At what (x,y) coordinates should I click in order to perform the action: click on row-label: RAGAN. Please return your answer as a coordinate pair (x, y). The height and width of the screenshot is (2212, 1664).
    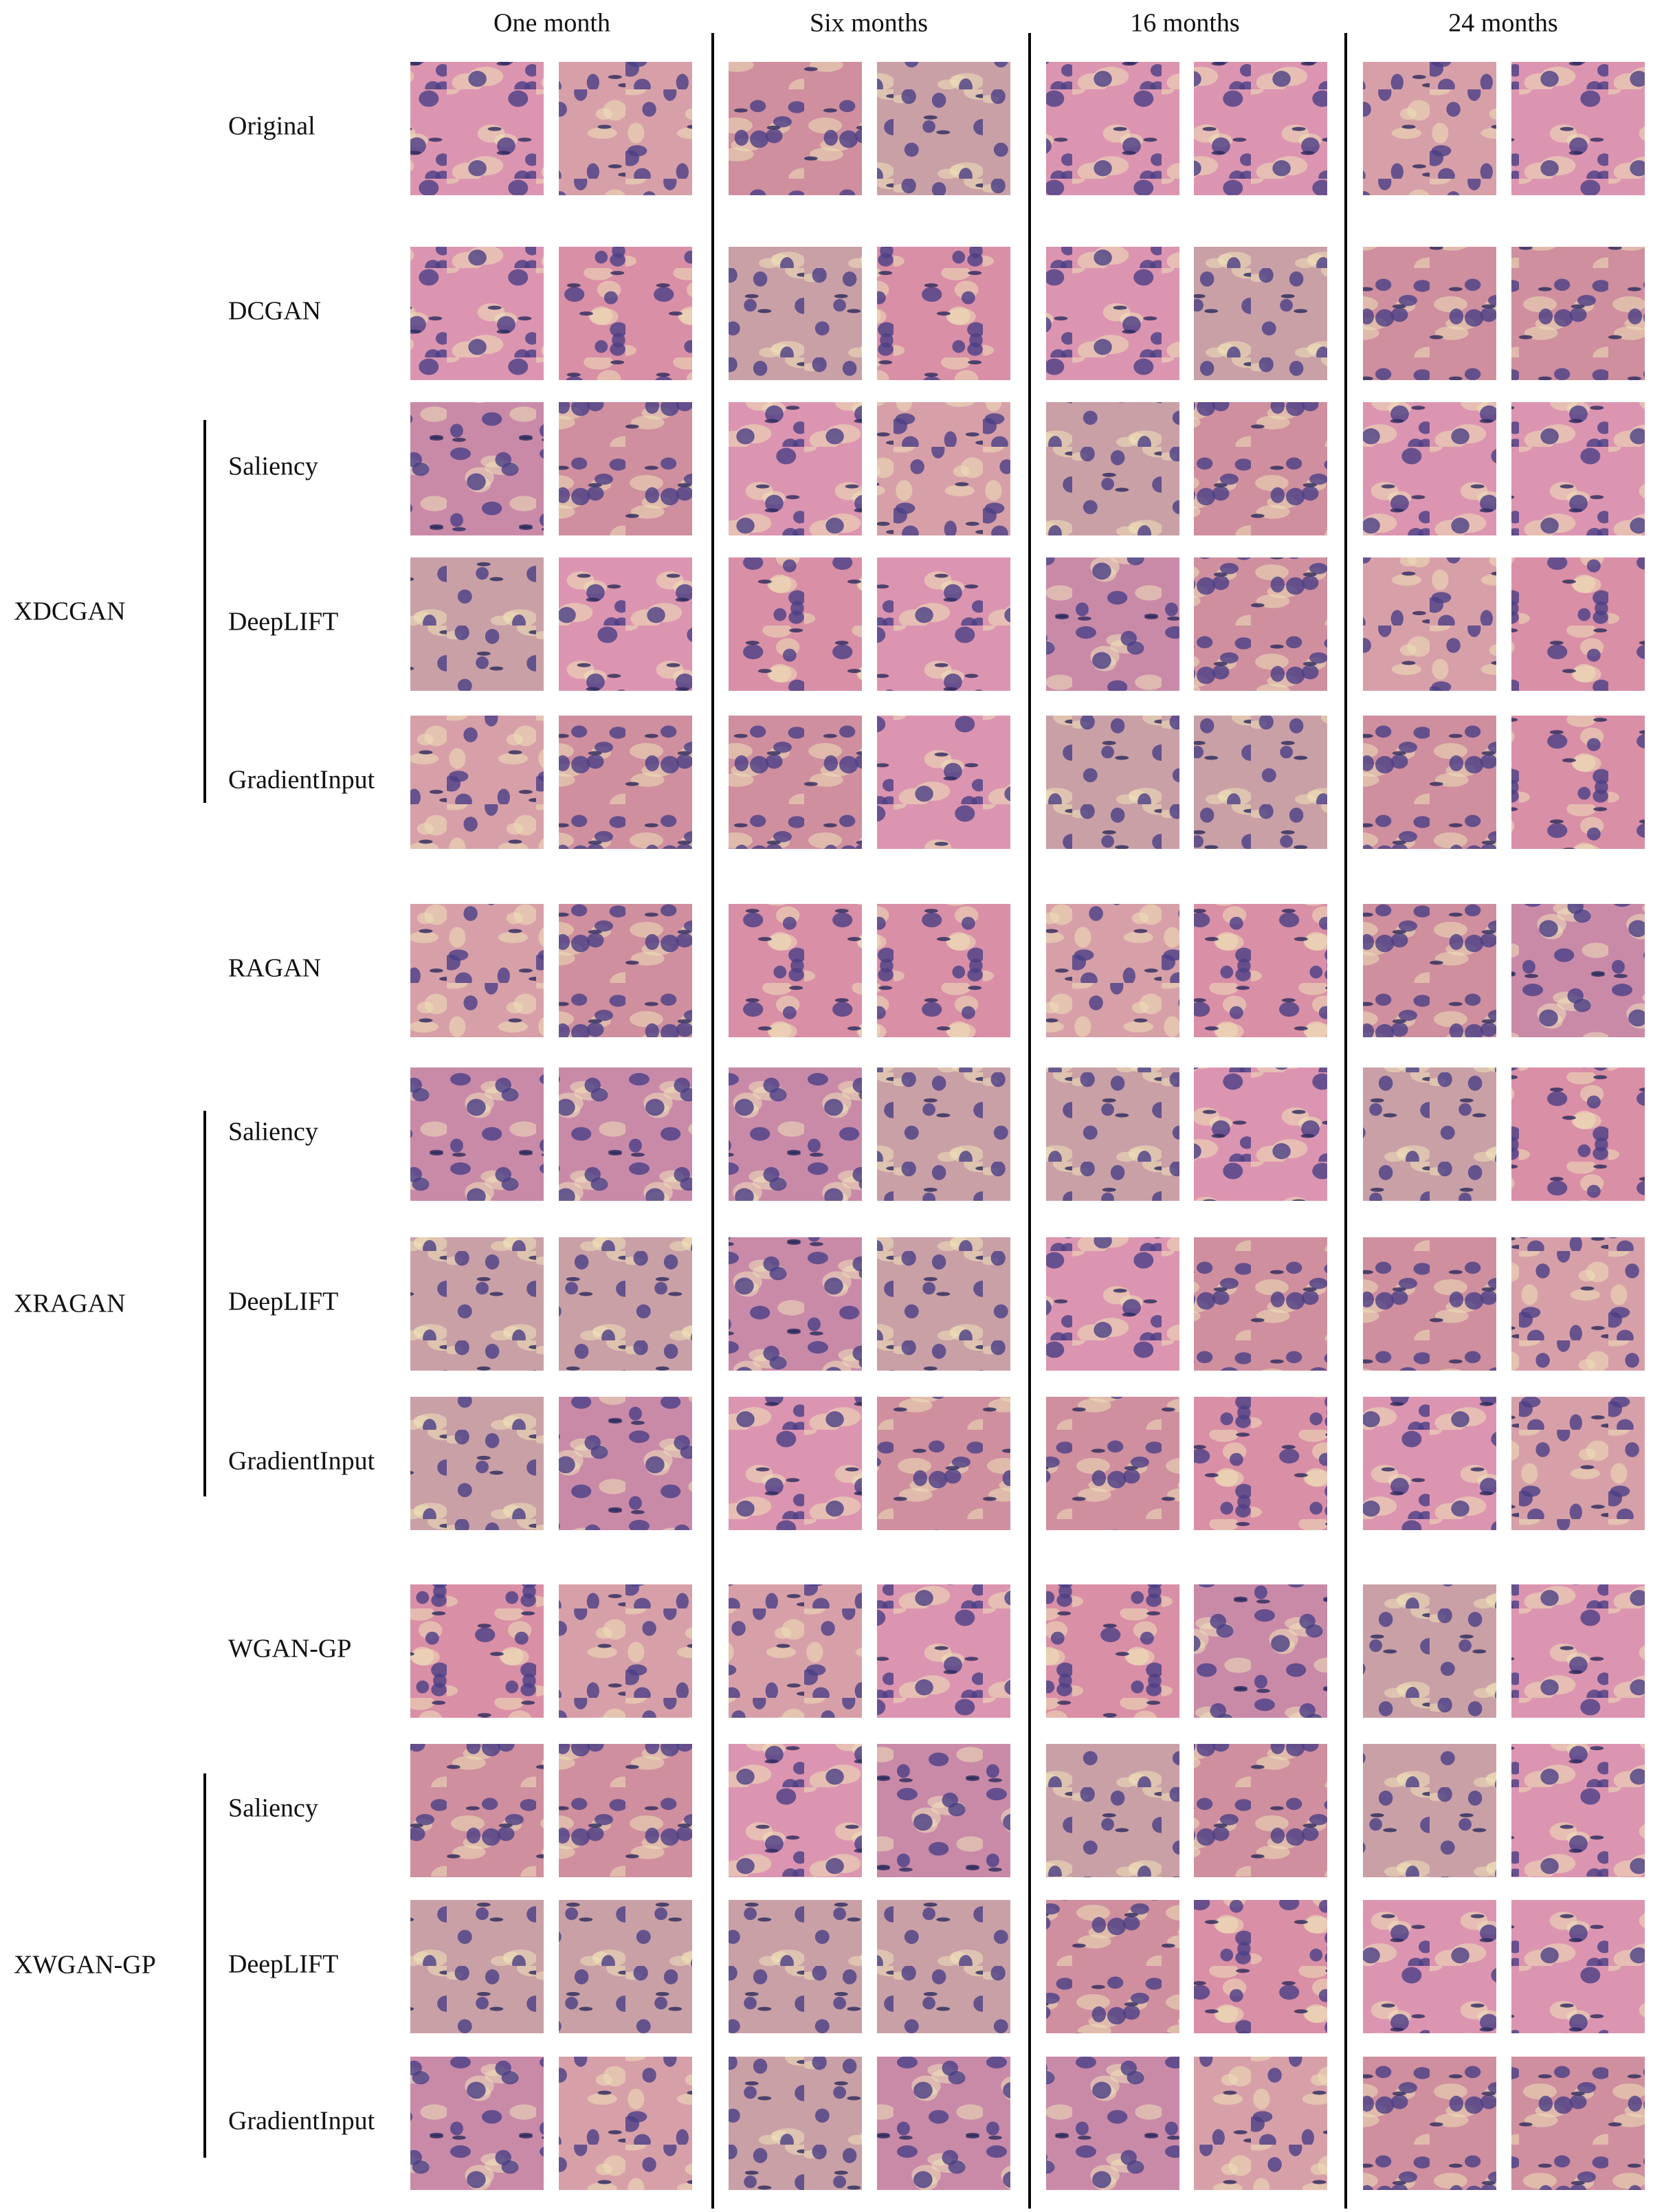
    Looking at the image, I should click on (274, 968).